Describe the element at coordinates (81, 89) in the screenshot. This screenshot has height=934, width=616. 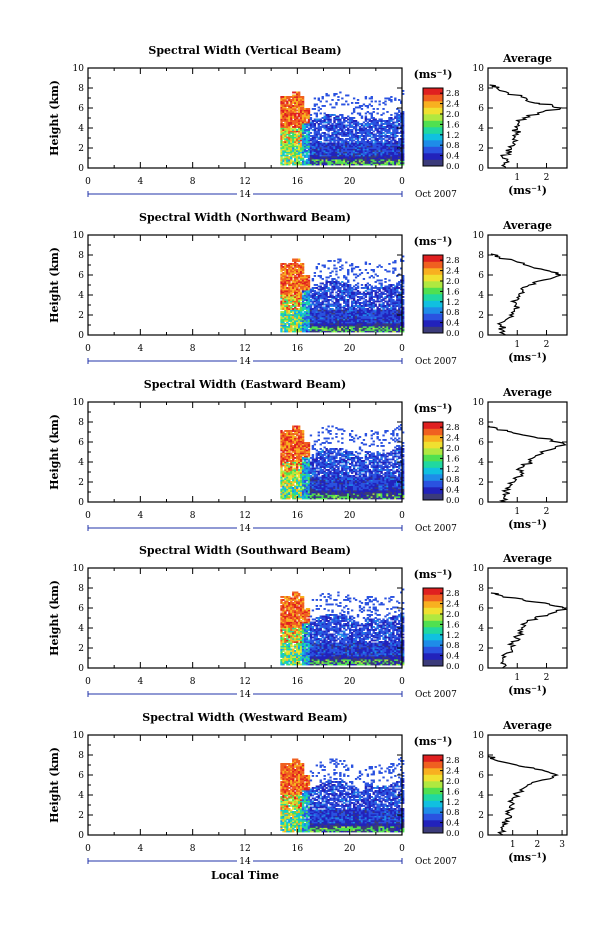
I see `y-tick-label: 8` at that location.